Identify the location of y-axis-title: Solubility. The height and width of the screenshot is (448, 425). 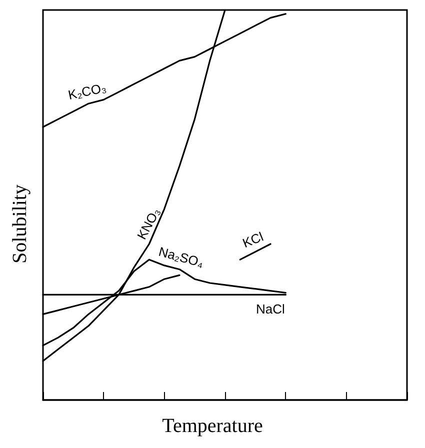
(20, 224).